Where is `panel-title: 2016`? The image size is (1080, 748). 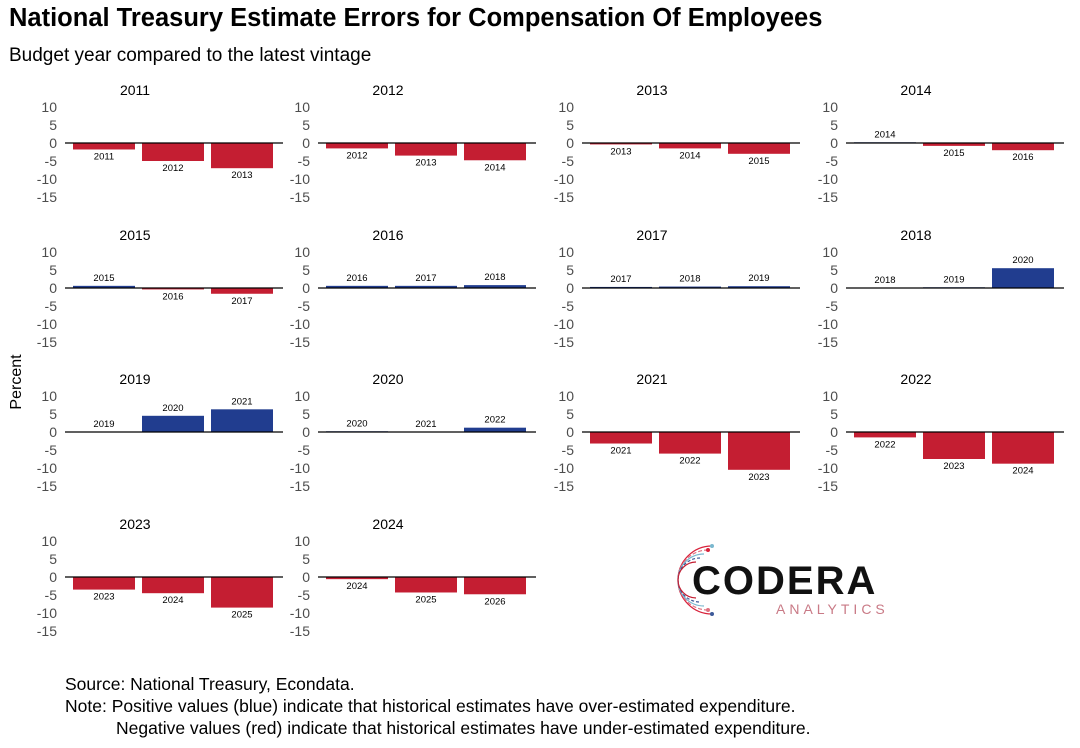
panel-title: 2016 is located at coordinates (388, 235).